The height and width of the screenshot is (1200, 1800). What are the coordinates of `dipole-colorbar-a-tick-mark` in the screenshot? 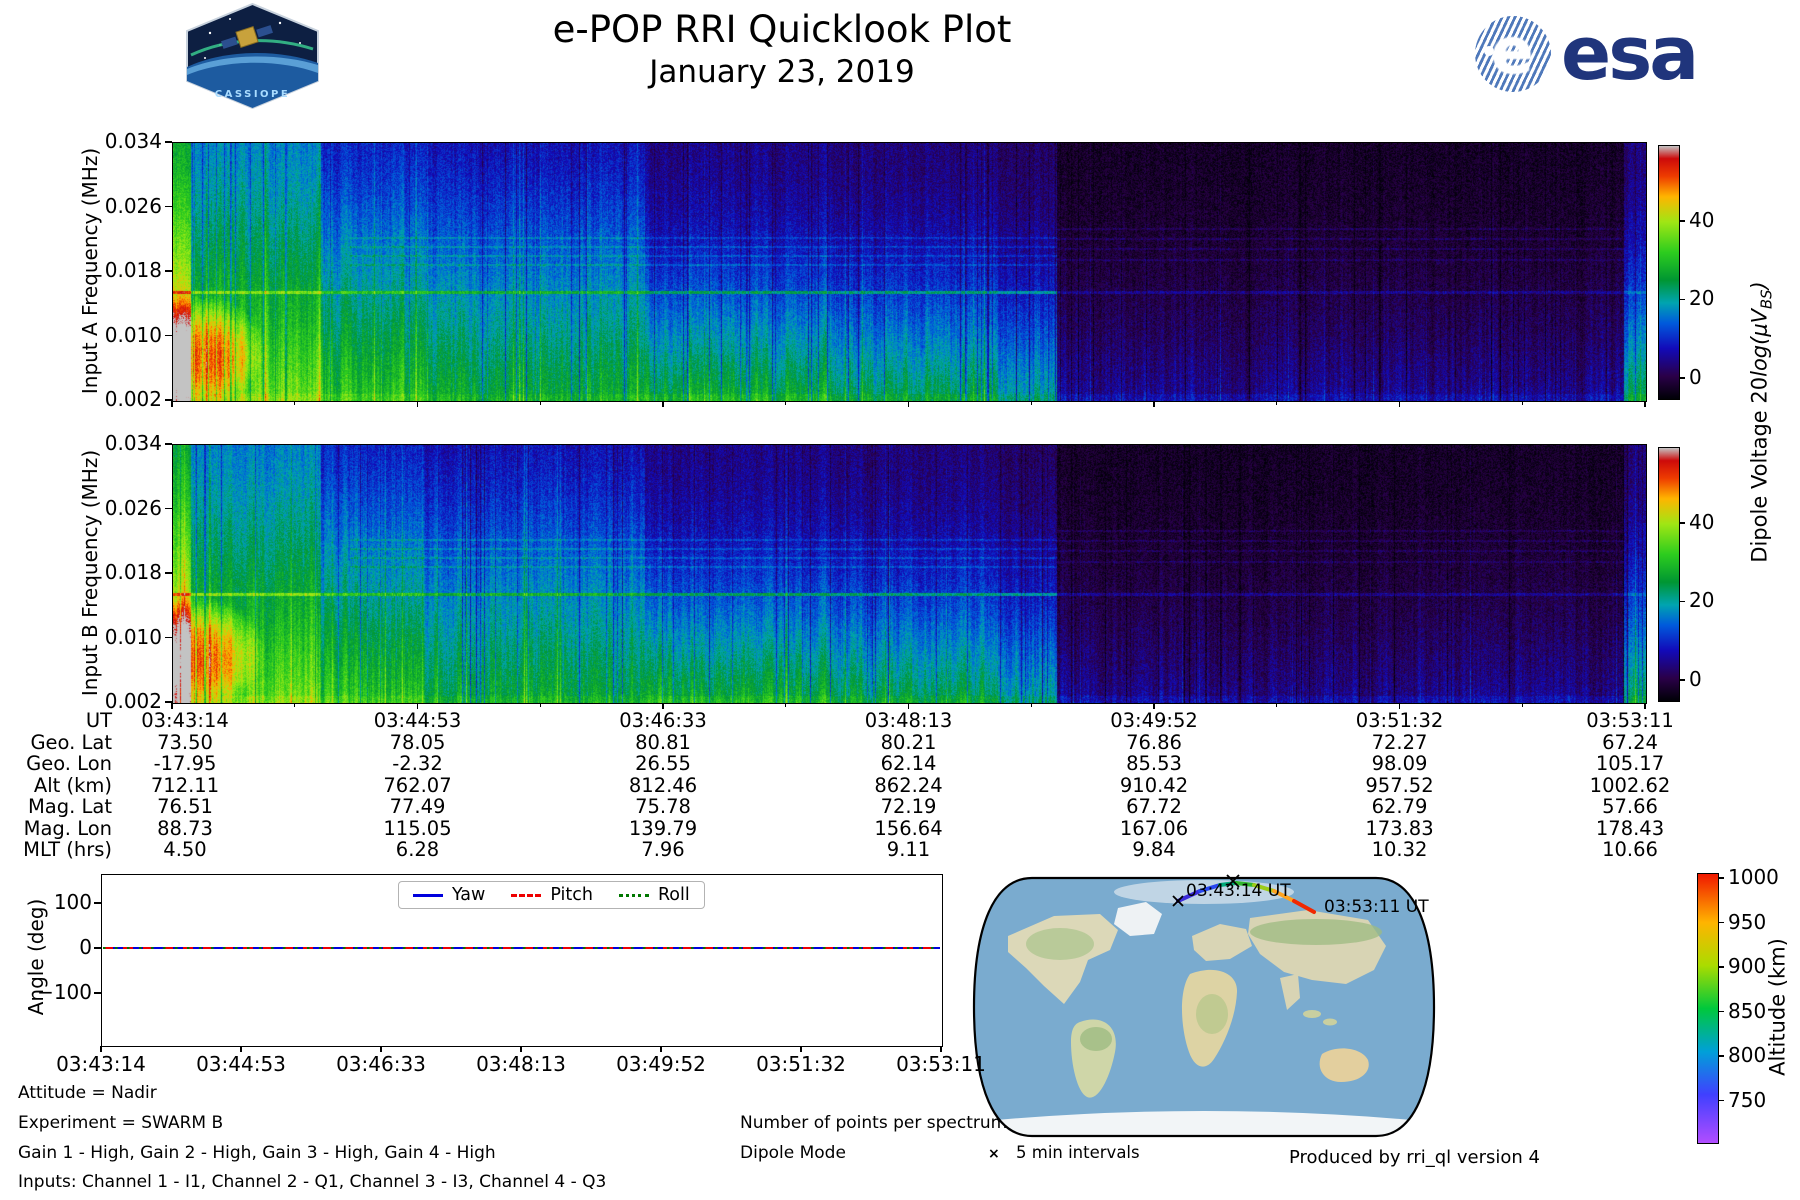 It's located at (1682, 299).